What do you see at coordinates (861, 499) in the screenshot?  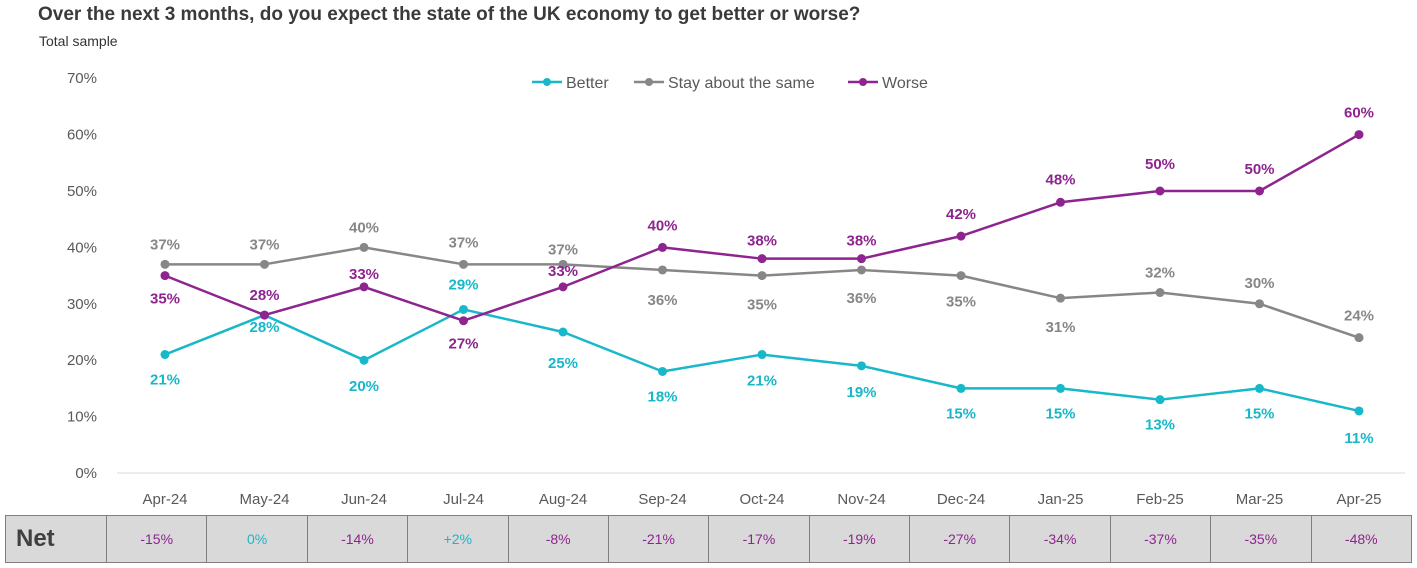 I see `x-tick-label: Nov-24` at bounding box center [861, 499].